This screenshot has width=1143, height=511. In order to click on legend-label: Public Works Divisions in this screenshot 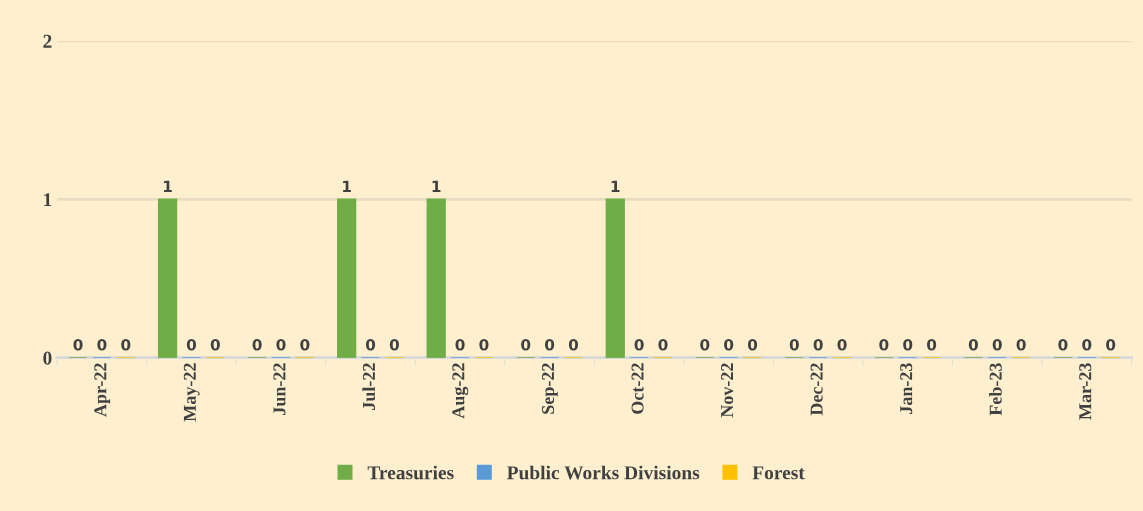, I will do `click(603, 472)`.